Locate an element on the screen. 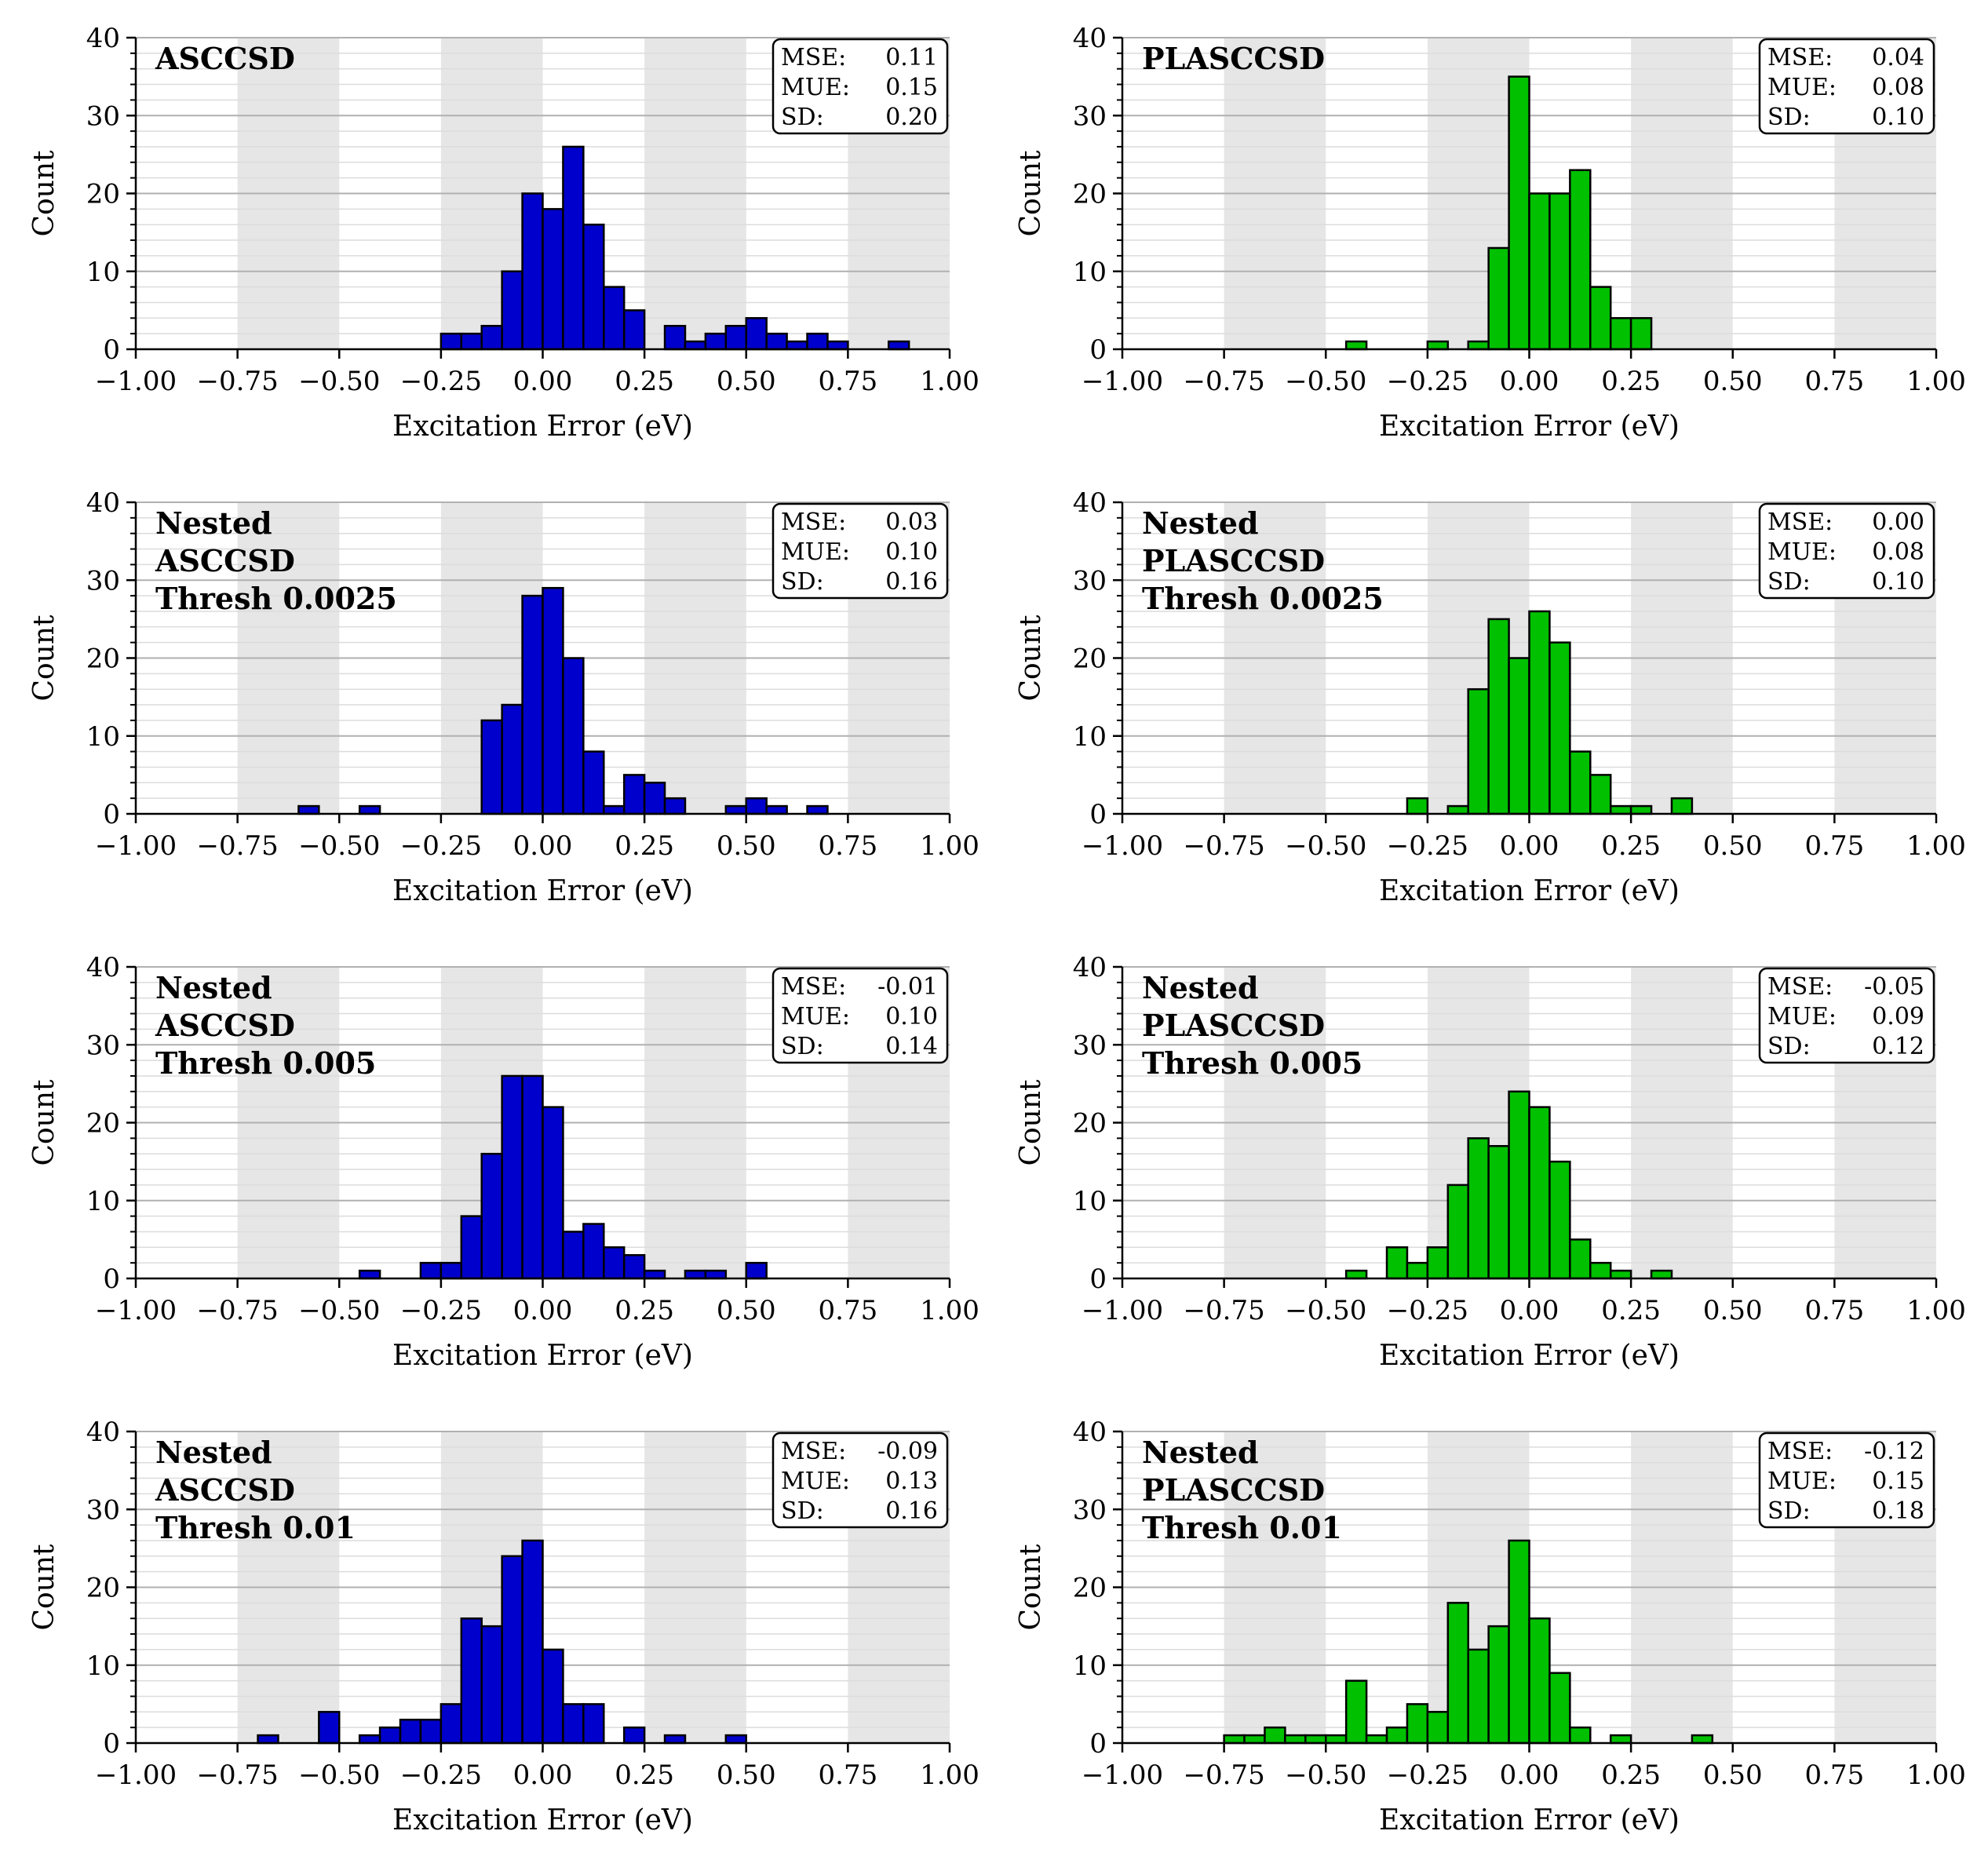  stats-value: -0.05 is located at coordinates (1894, 987).